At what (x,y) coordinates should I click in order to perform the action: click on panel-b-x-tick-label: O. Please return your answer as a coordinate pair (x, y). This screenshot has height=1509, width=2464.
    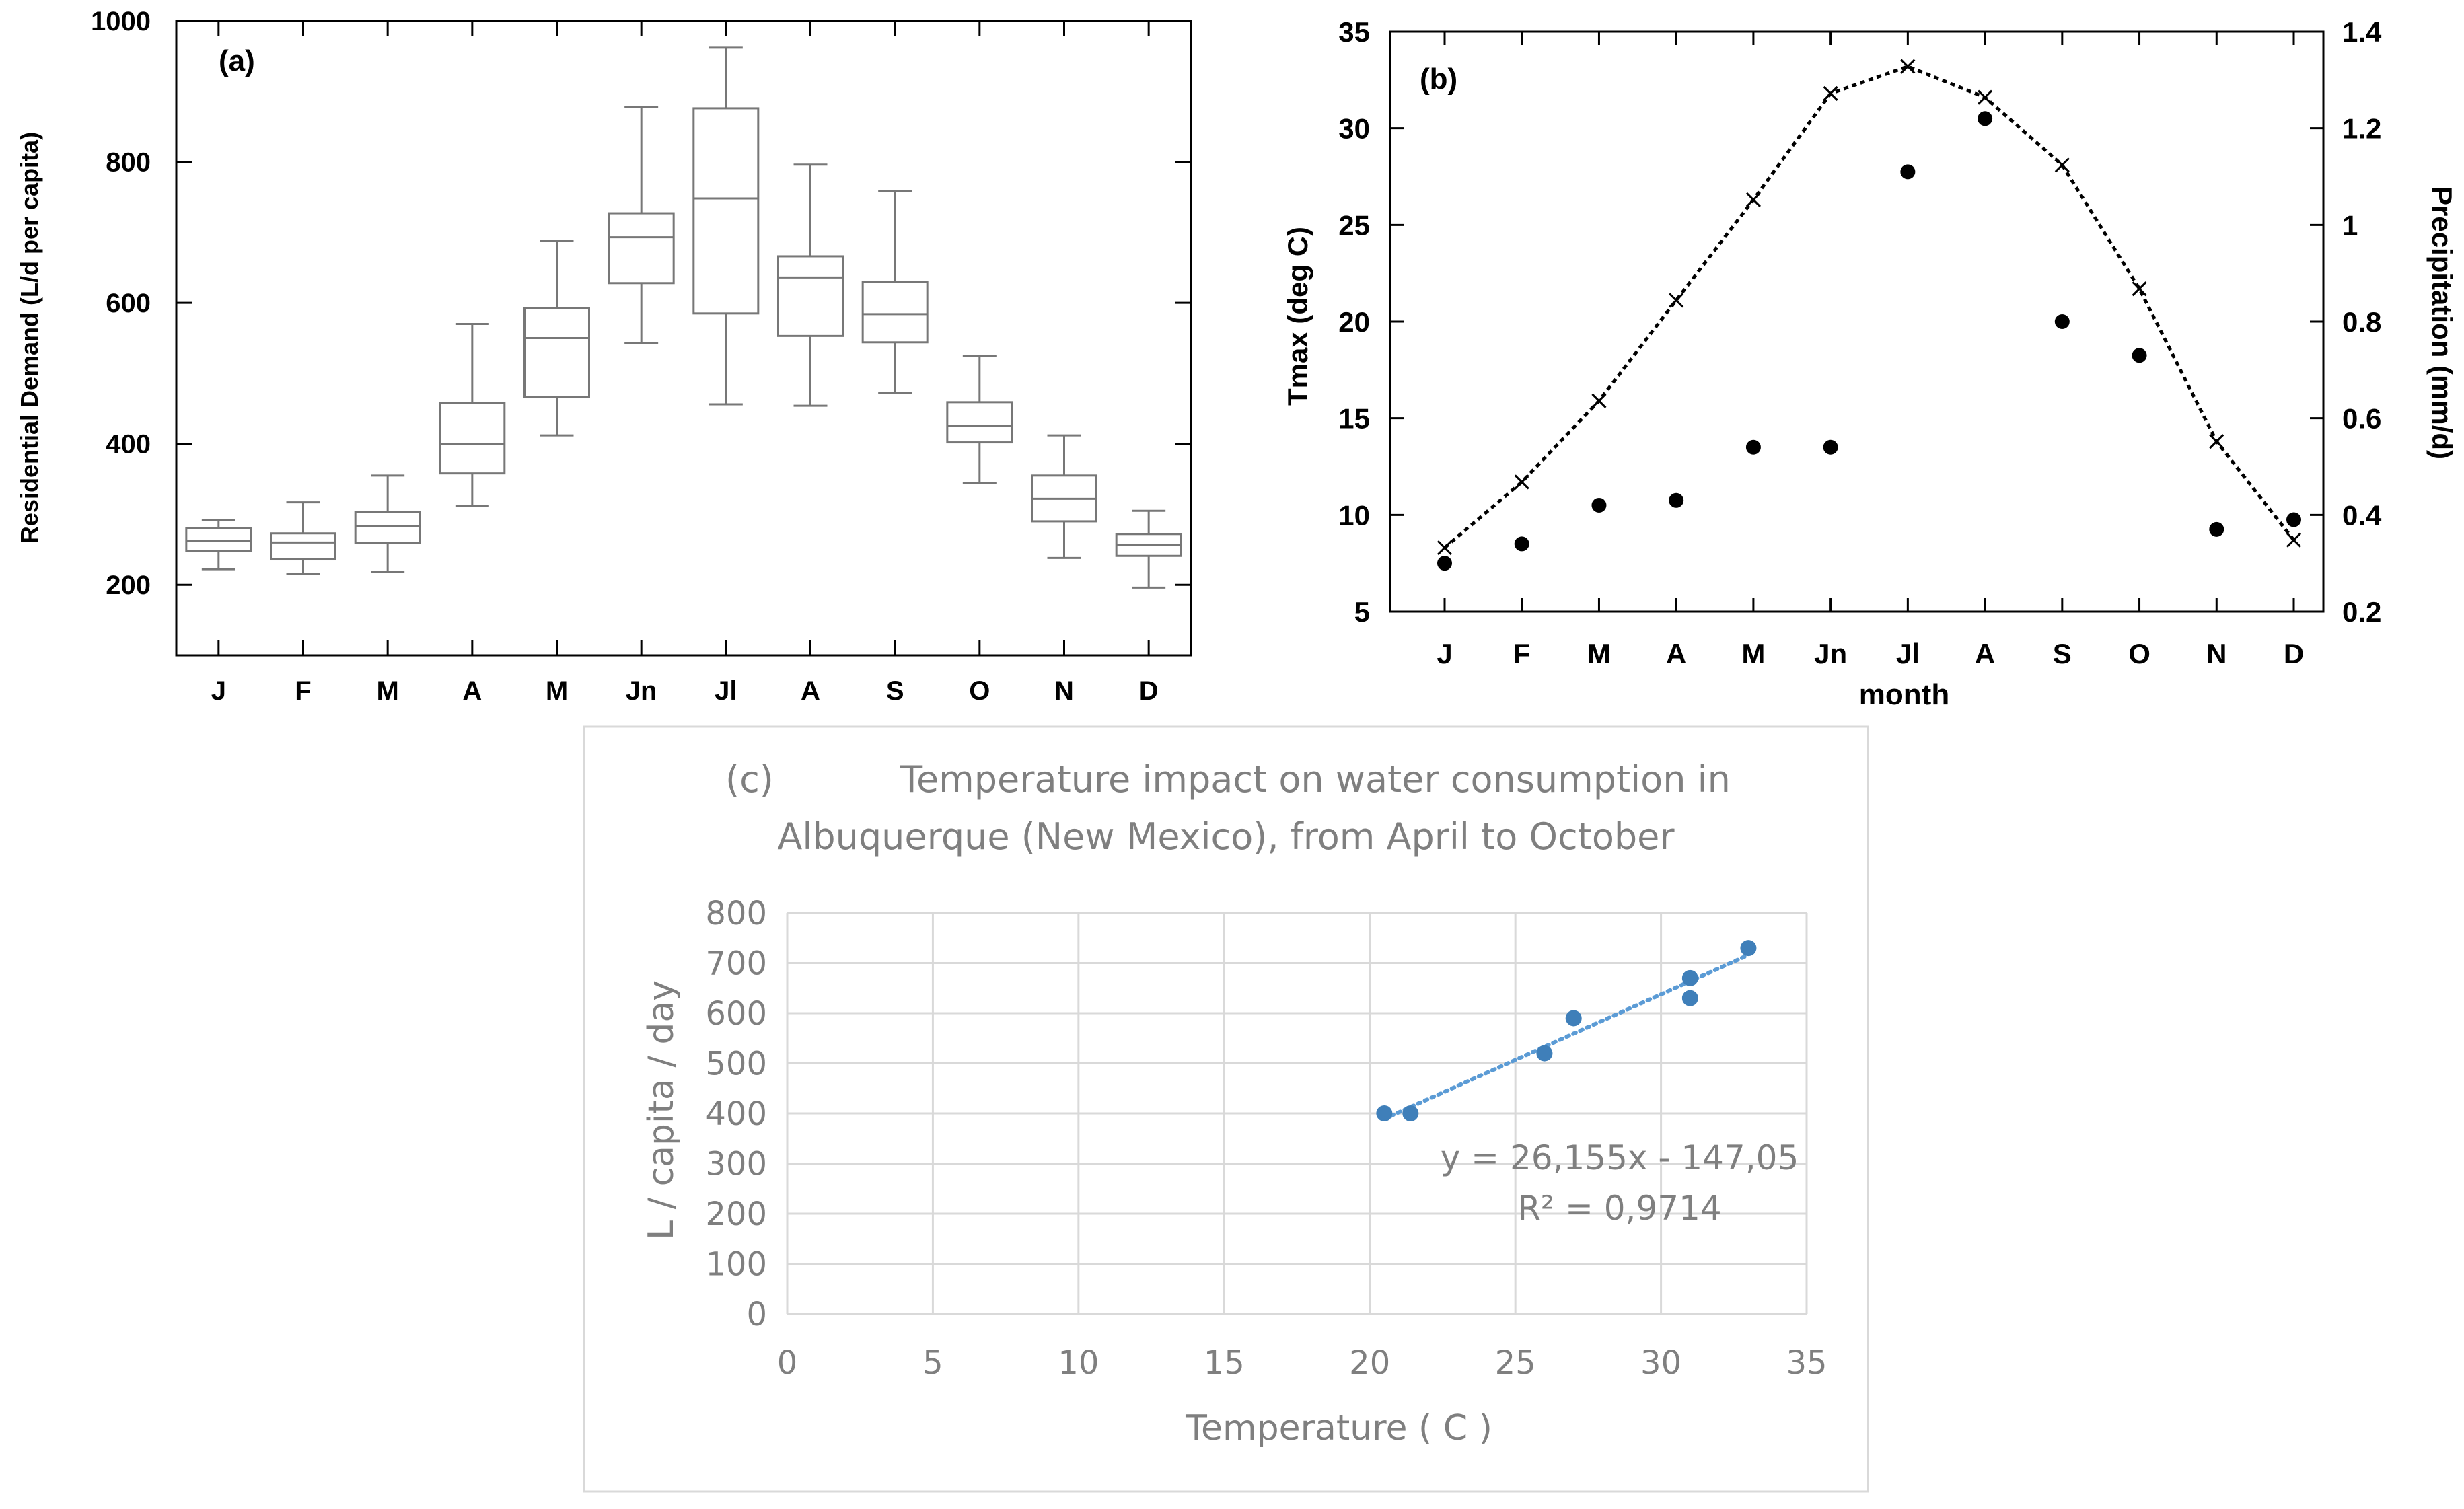
    Looking at the image, I should click on (2139, 654).